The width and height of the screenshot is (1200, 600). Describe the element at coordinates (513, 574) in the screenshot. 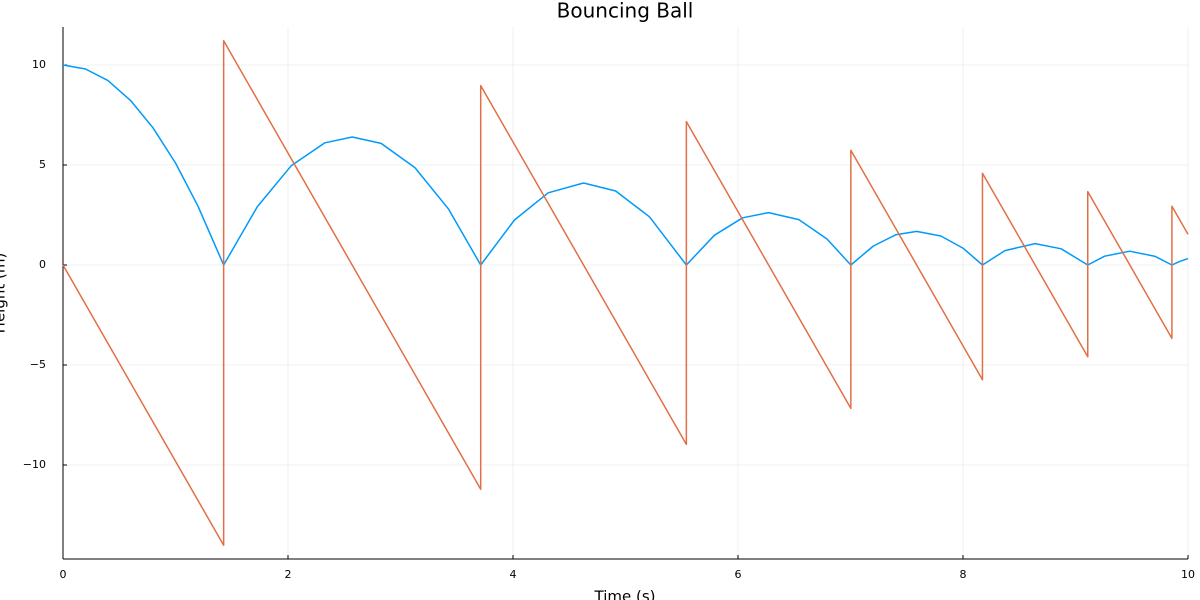

I see `x-tick-label: 4` at that location.